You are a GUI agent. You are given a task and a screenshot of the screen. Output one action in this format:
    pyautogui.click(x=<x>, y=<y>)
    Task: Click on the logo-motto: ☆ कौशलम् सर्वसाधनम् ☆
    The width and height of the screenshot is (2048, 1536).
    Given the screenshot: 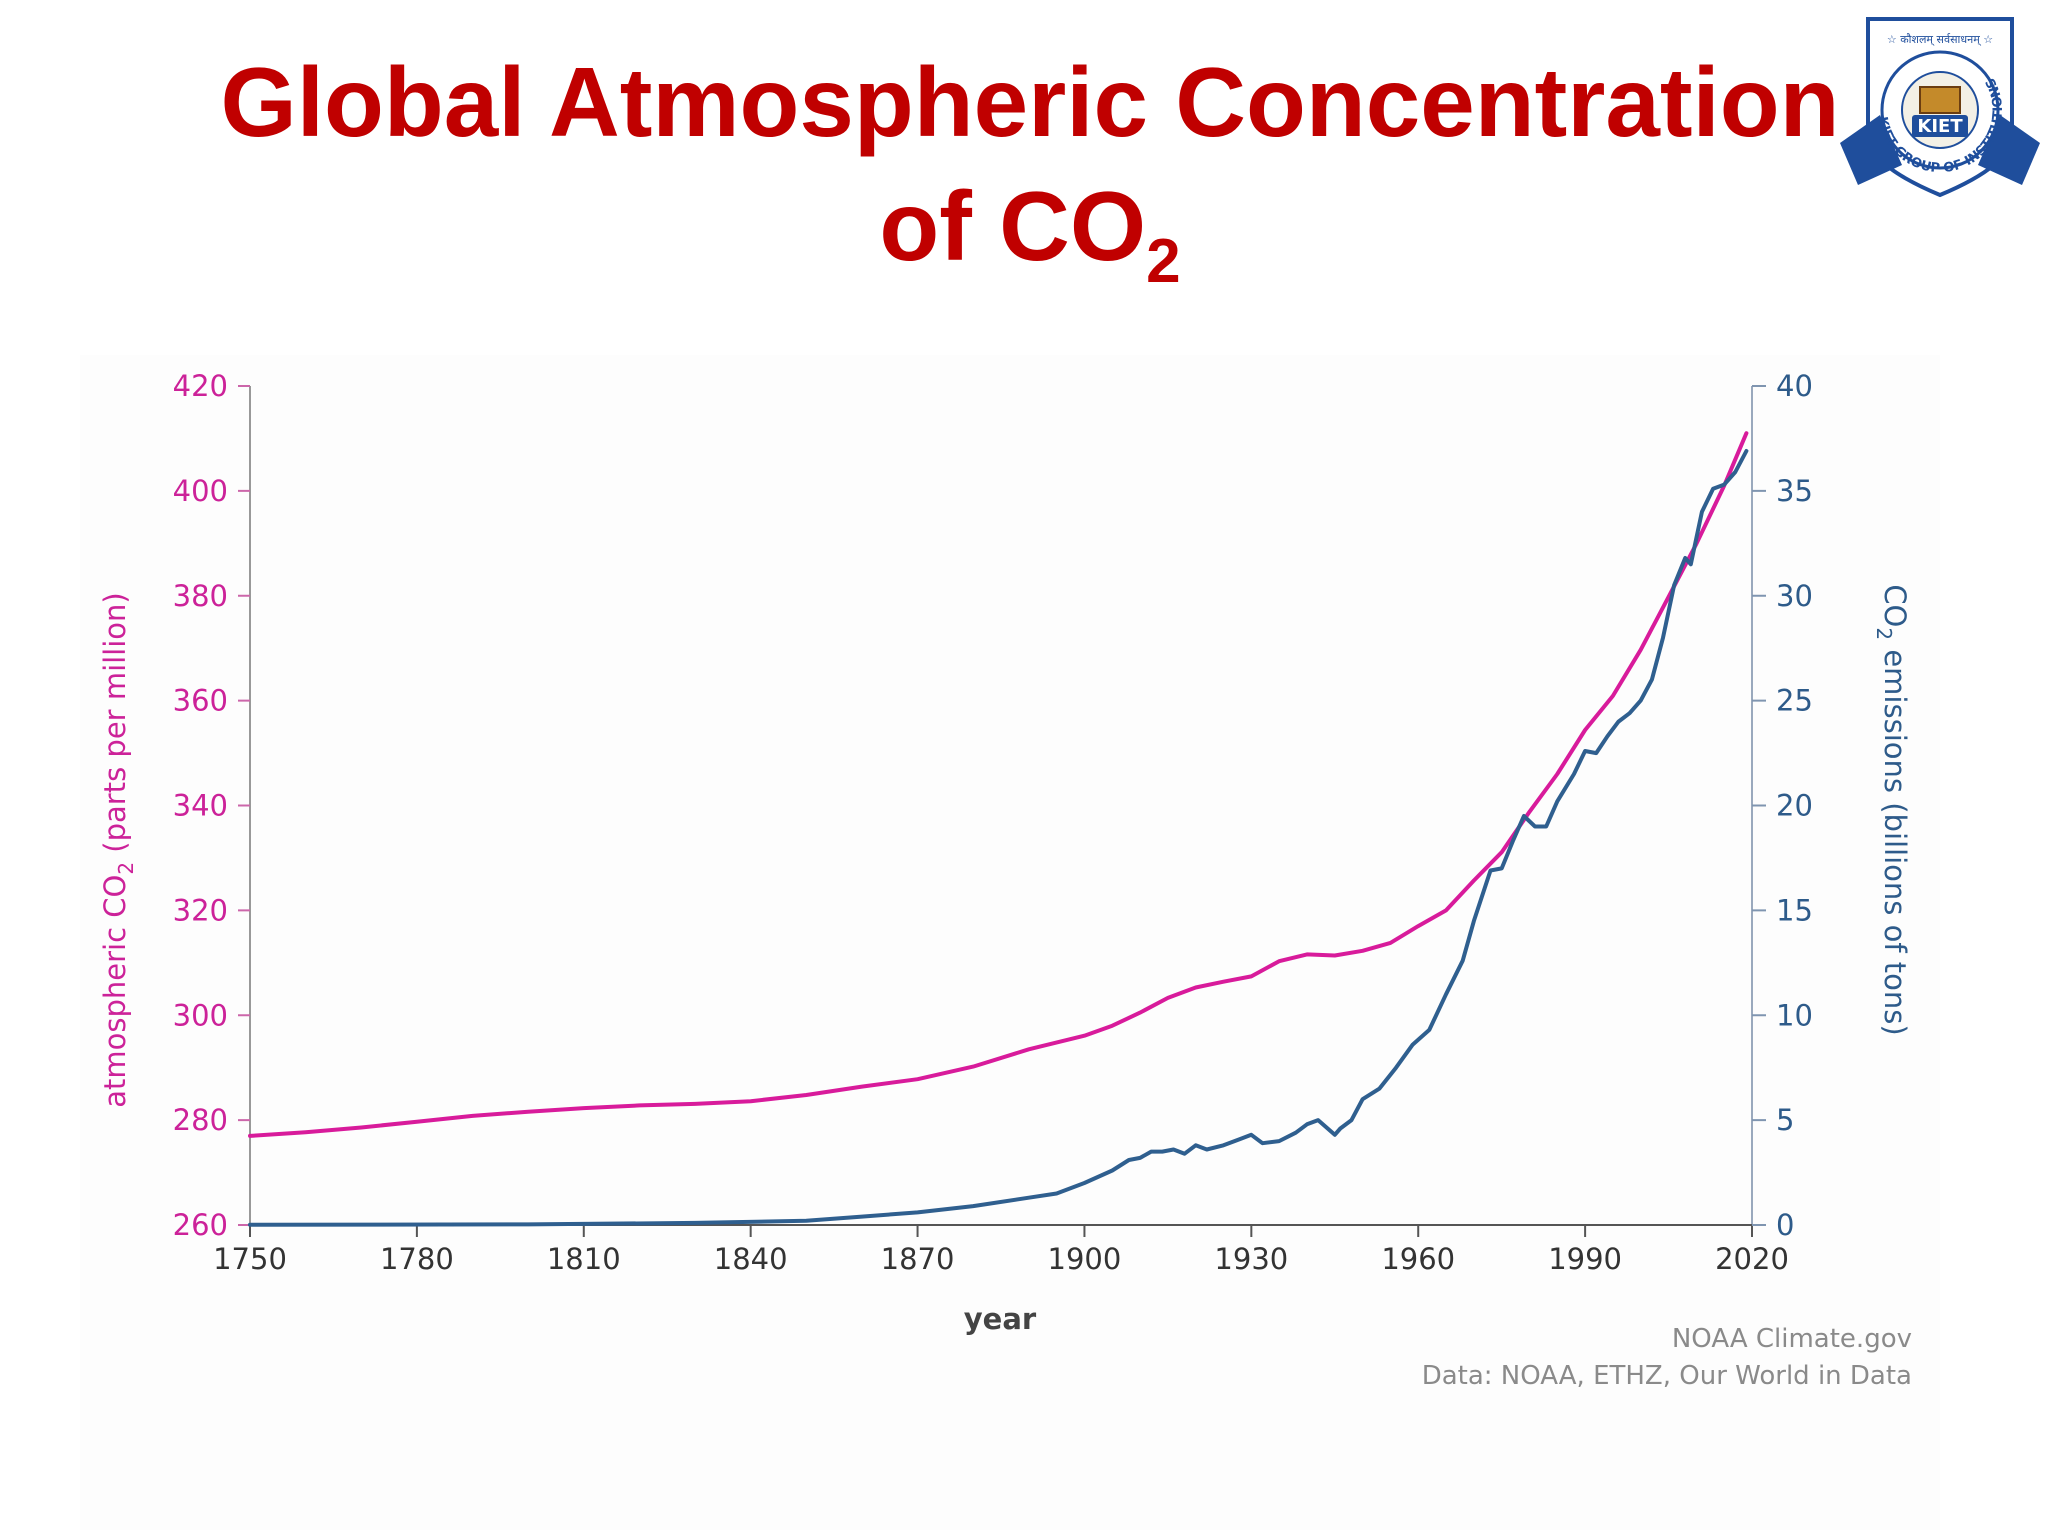 What is the action you would take?
    pyautogui.click(x=1940, y=39)
    